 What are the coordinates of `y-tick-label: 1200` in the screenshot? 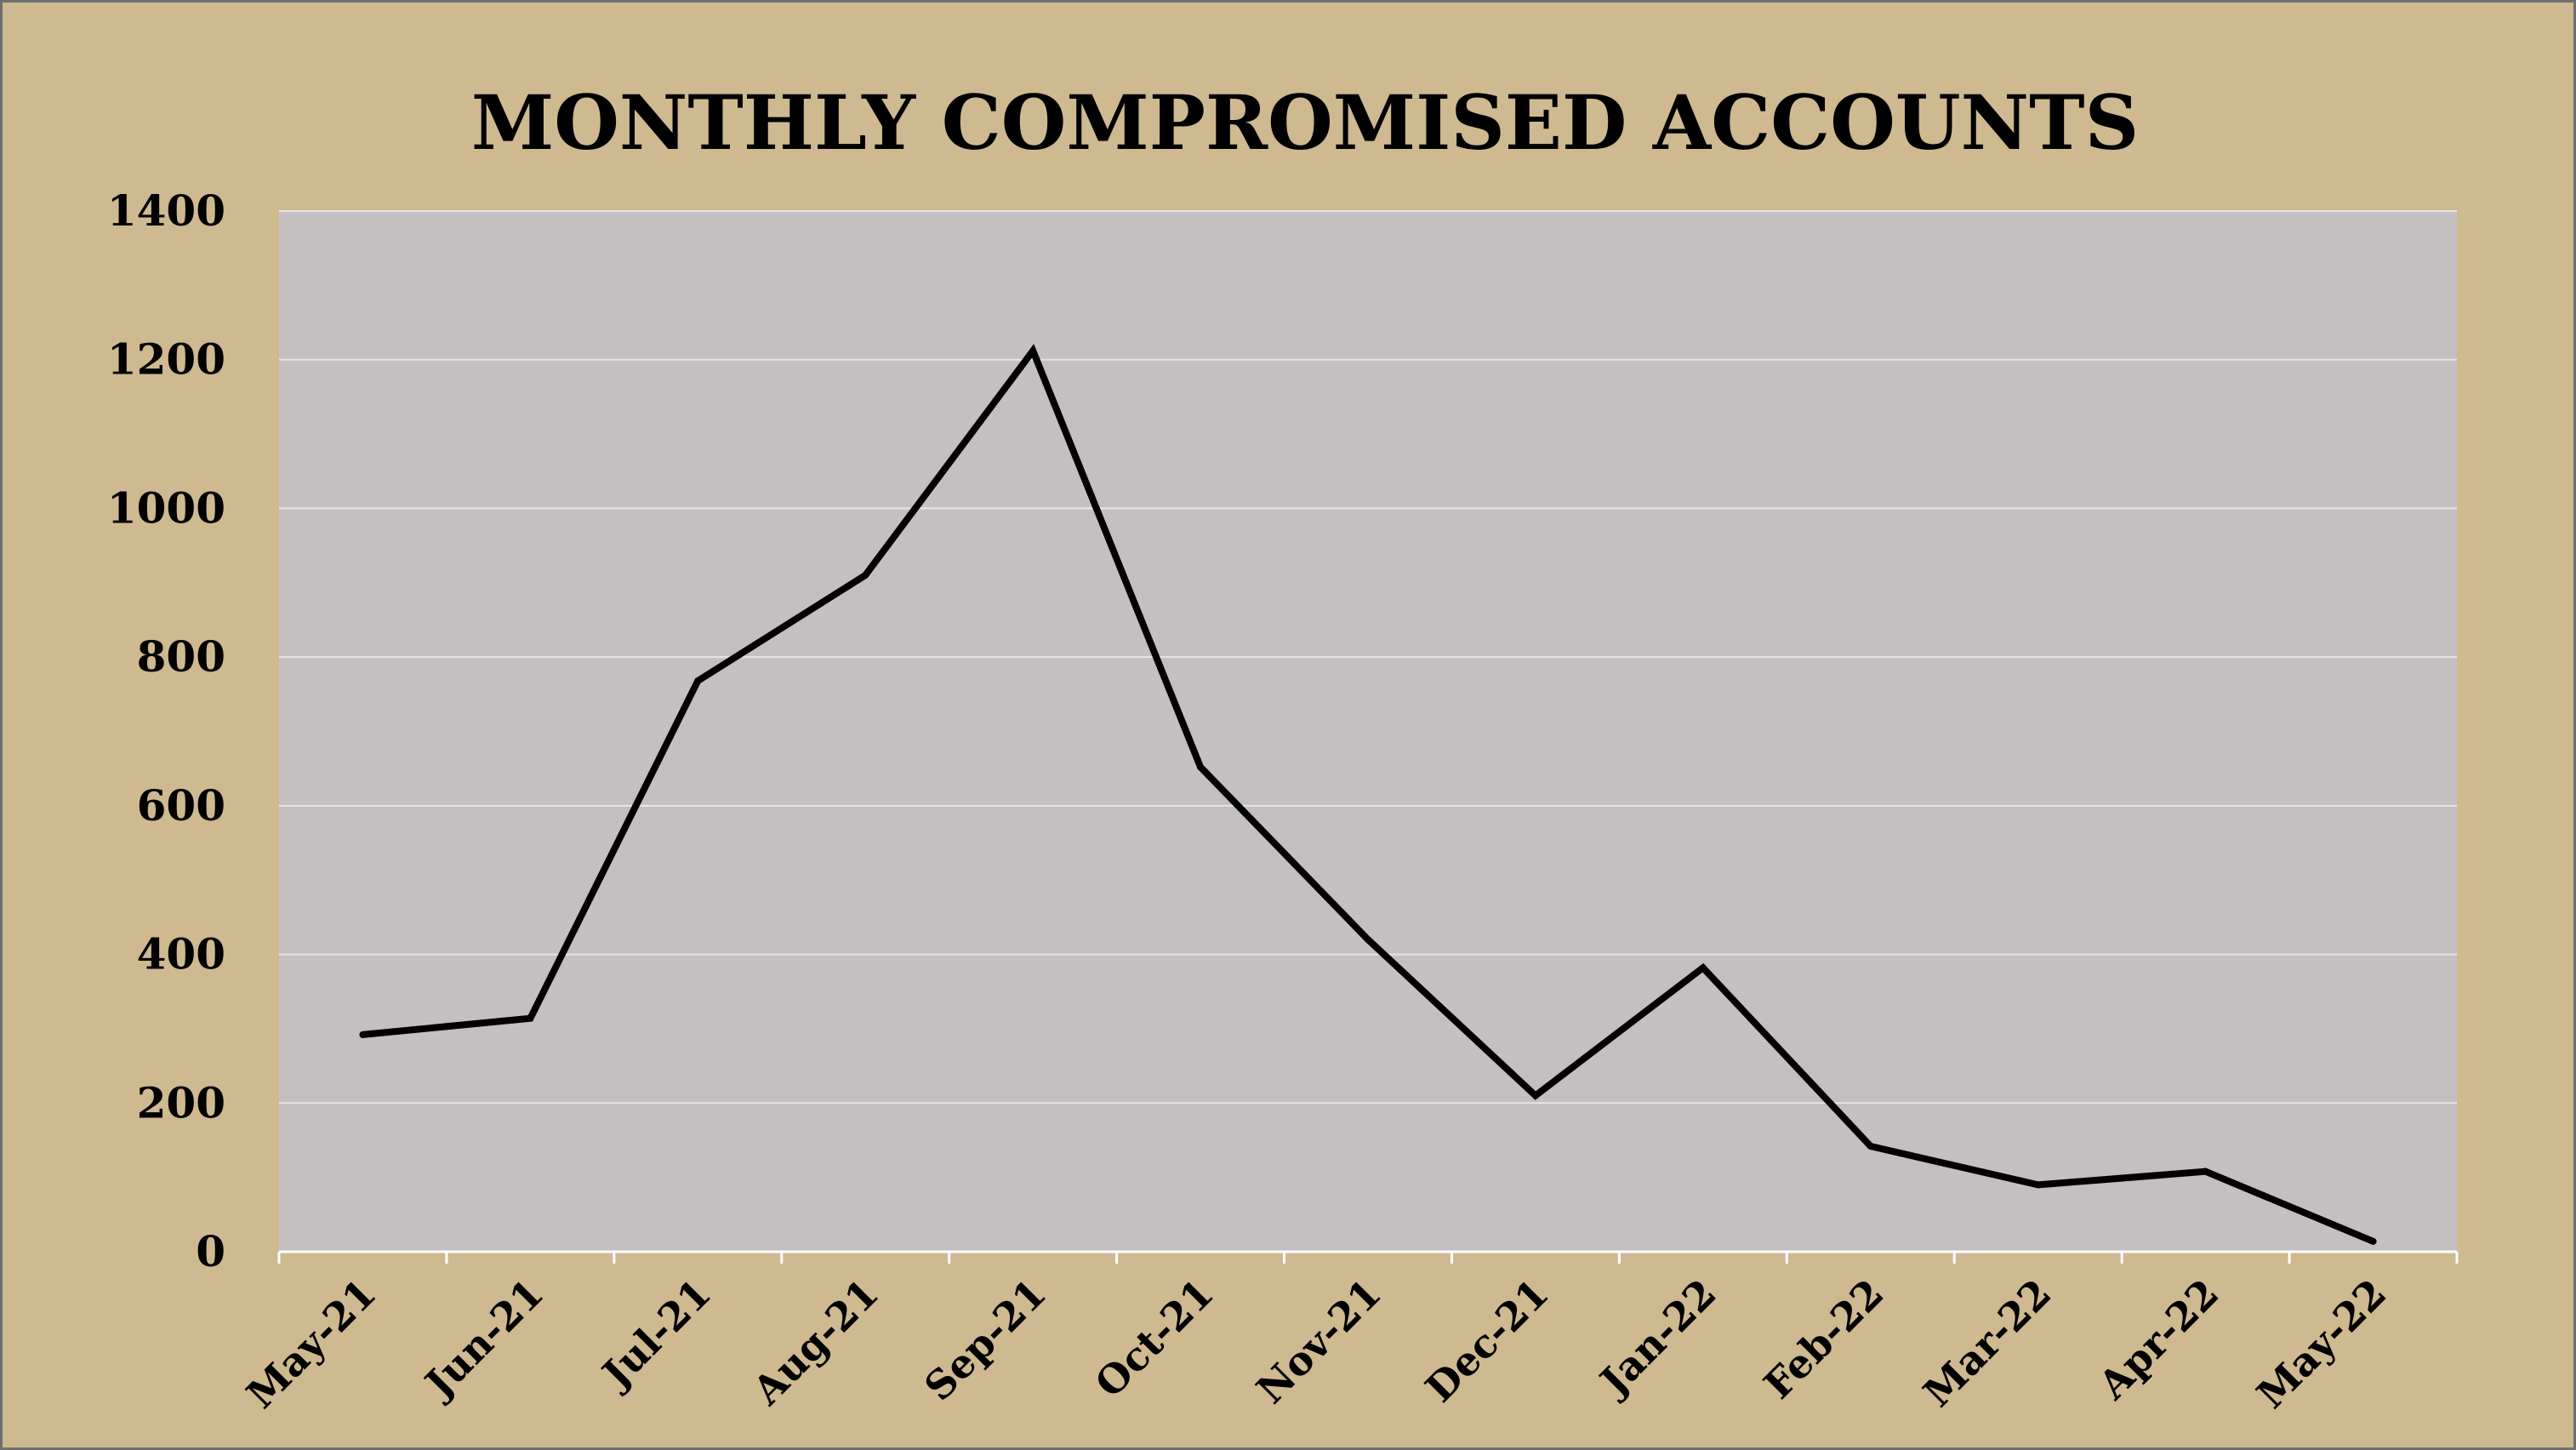 It's located at (166, 359).